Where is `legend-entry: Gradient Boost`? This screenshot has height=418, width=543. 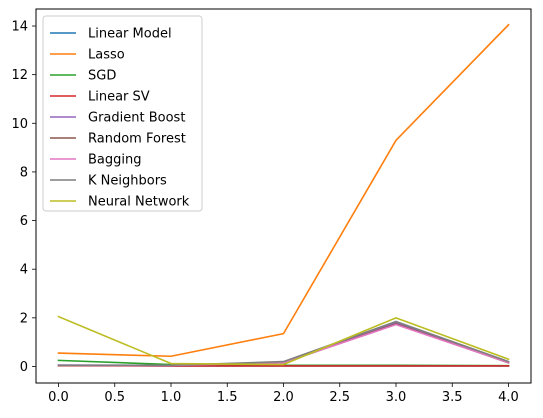
legend-entry: Gradient Boost is located at coordinates (136, 118).